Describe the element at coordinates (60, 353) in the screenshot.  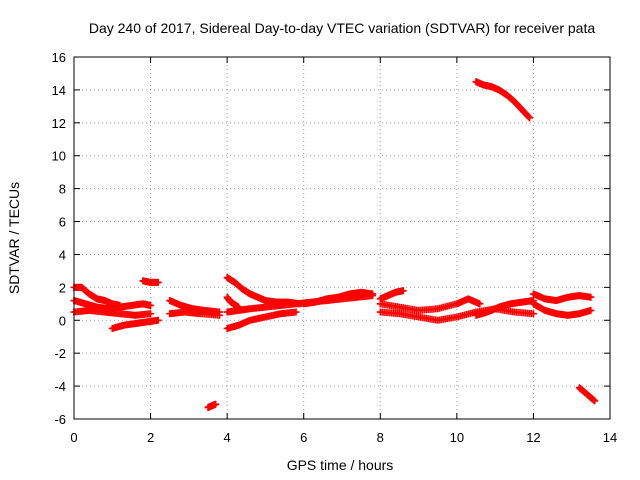
I see `y-tick-label: -2` at that location.